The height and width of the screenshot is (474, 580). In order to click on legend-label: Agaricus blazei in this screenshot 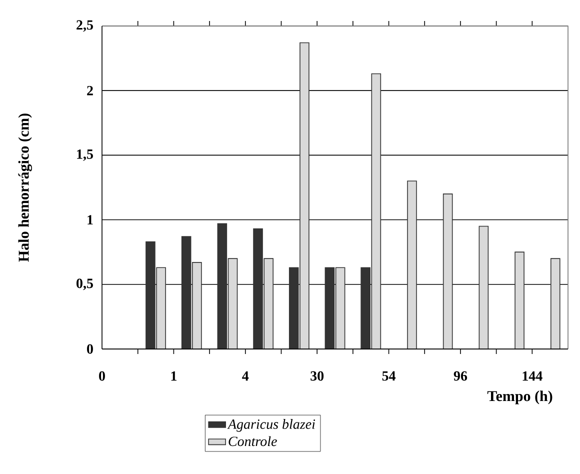, I will do `click(271, 425)`.